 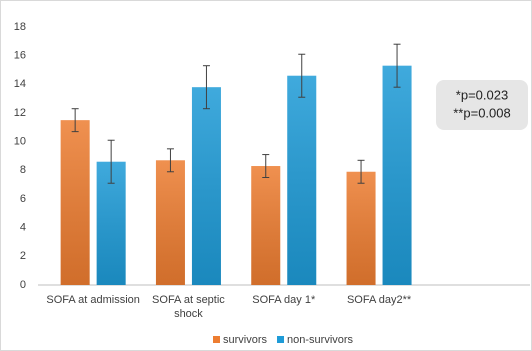 I want to click on y-tick-label: 0, so click(x=23, y=285).